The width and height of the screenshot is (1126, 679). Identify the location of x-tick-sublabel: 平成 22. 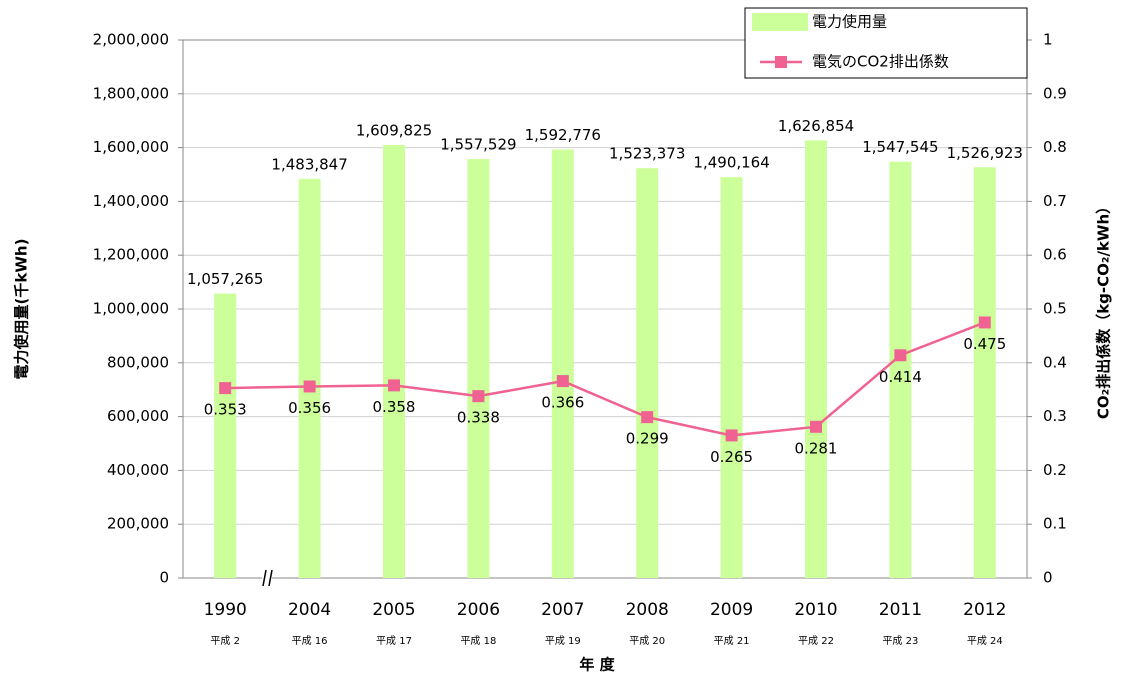
(816, 641).